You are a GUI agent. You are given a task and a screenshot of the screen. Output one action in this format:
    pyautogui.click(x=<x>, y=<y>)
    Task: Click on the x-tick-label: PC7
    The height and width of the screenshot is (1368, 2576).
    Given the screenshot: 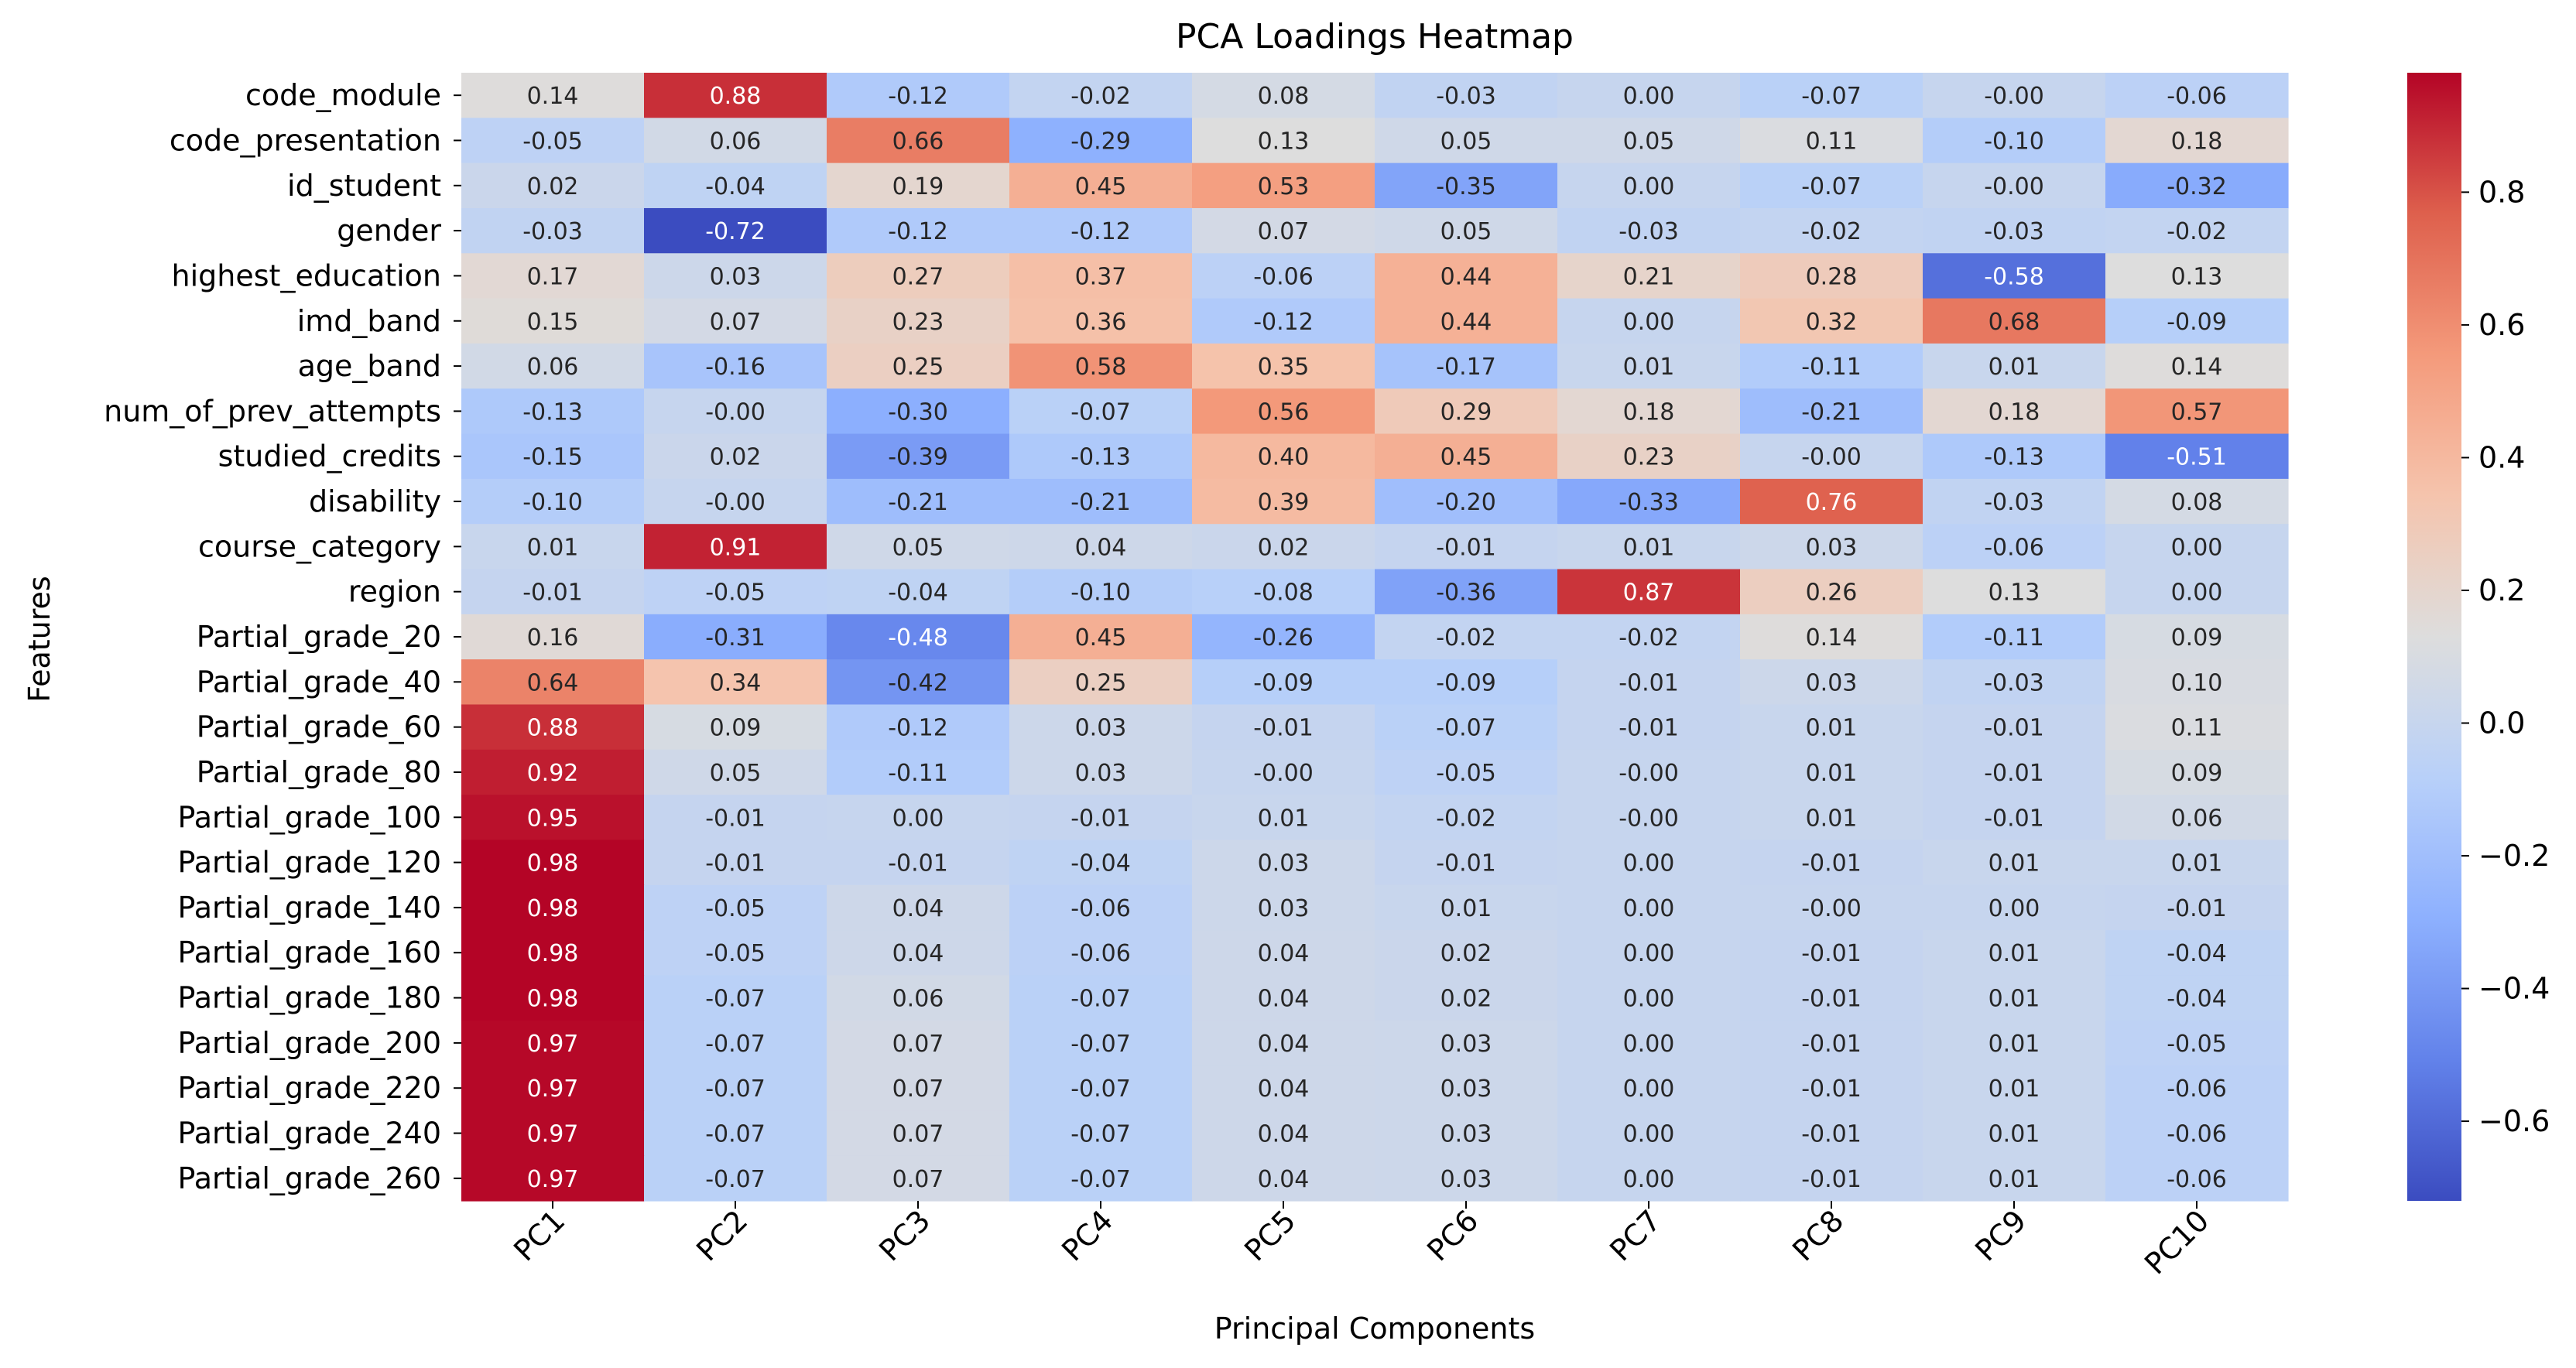 What is the action you would take?
    pyautogui.click(x=1635, y=1235)
    